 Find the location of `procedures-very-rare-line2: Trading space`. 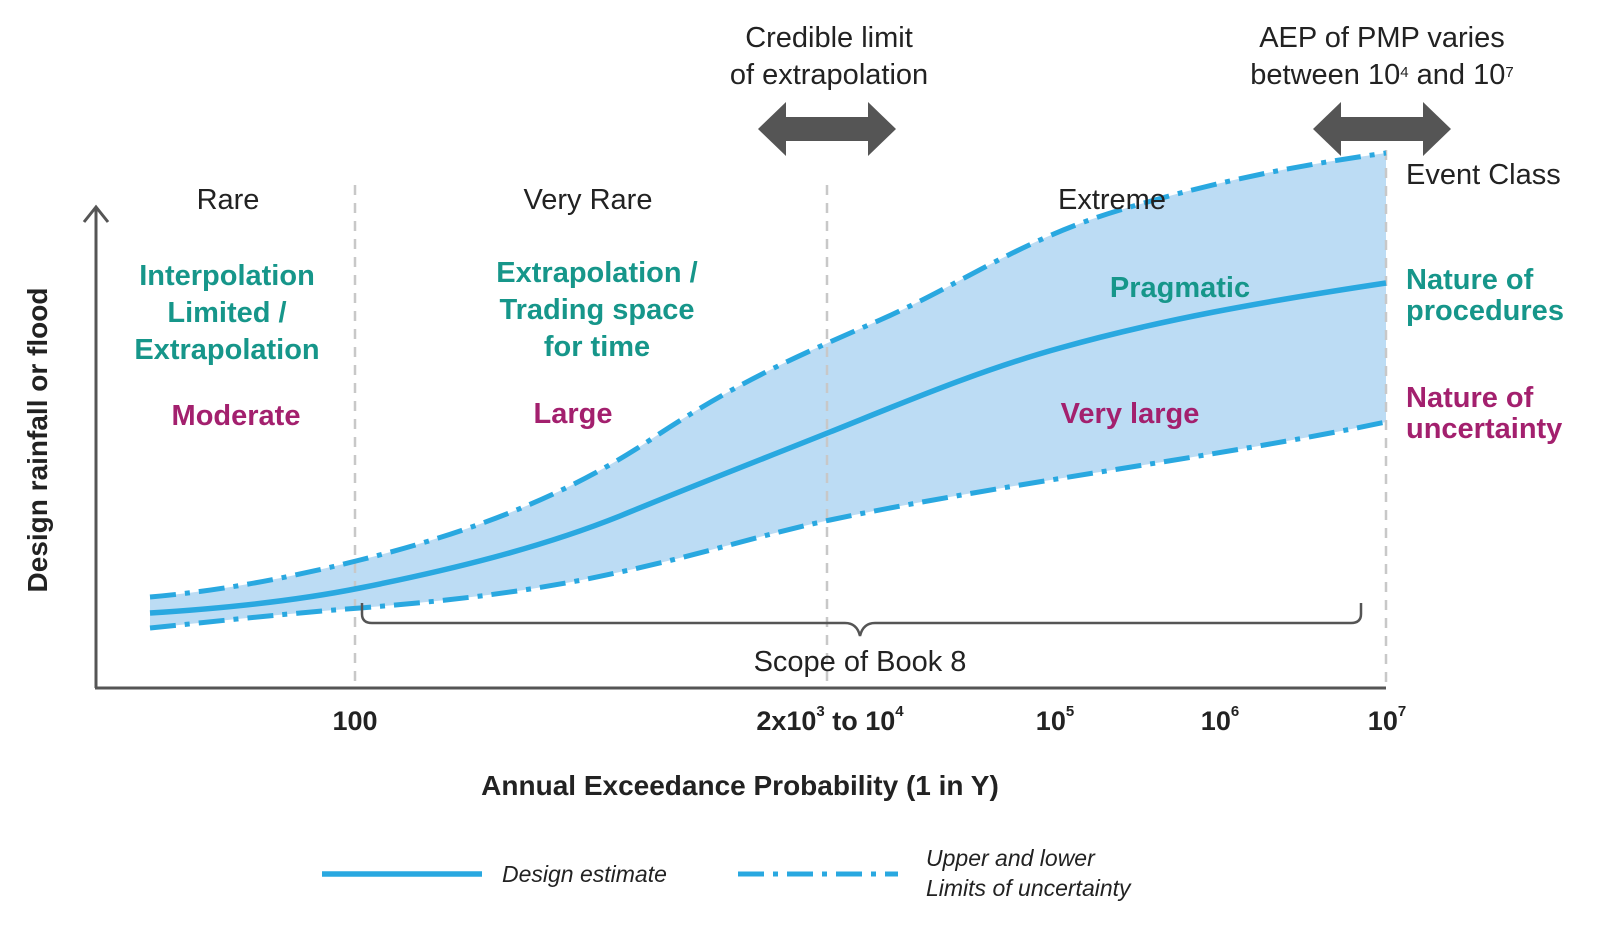

procedures-very-rare-line2: Trading space is located at coordinates (597, 310).